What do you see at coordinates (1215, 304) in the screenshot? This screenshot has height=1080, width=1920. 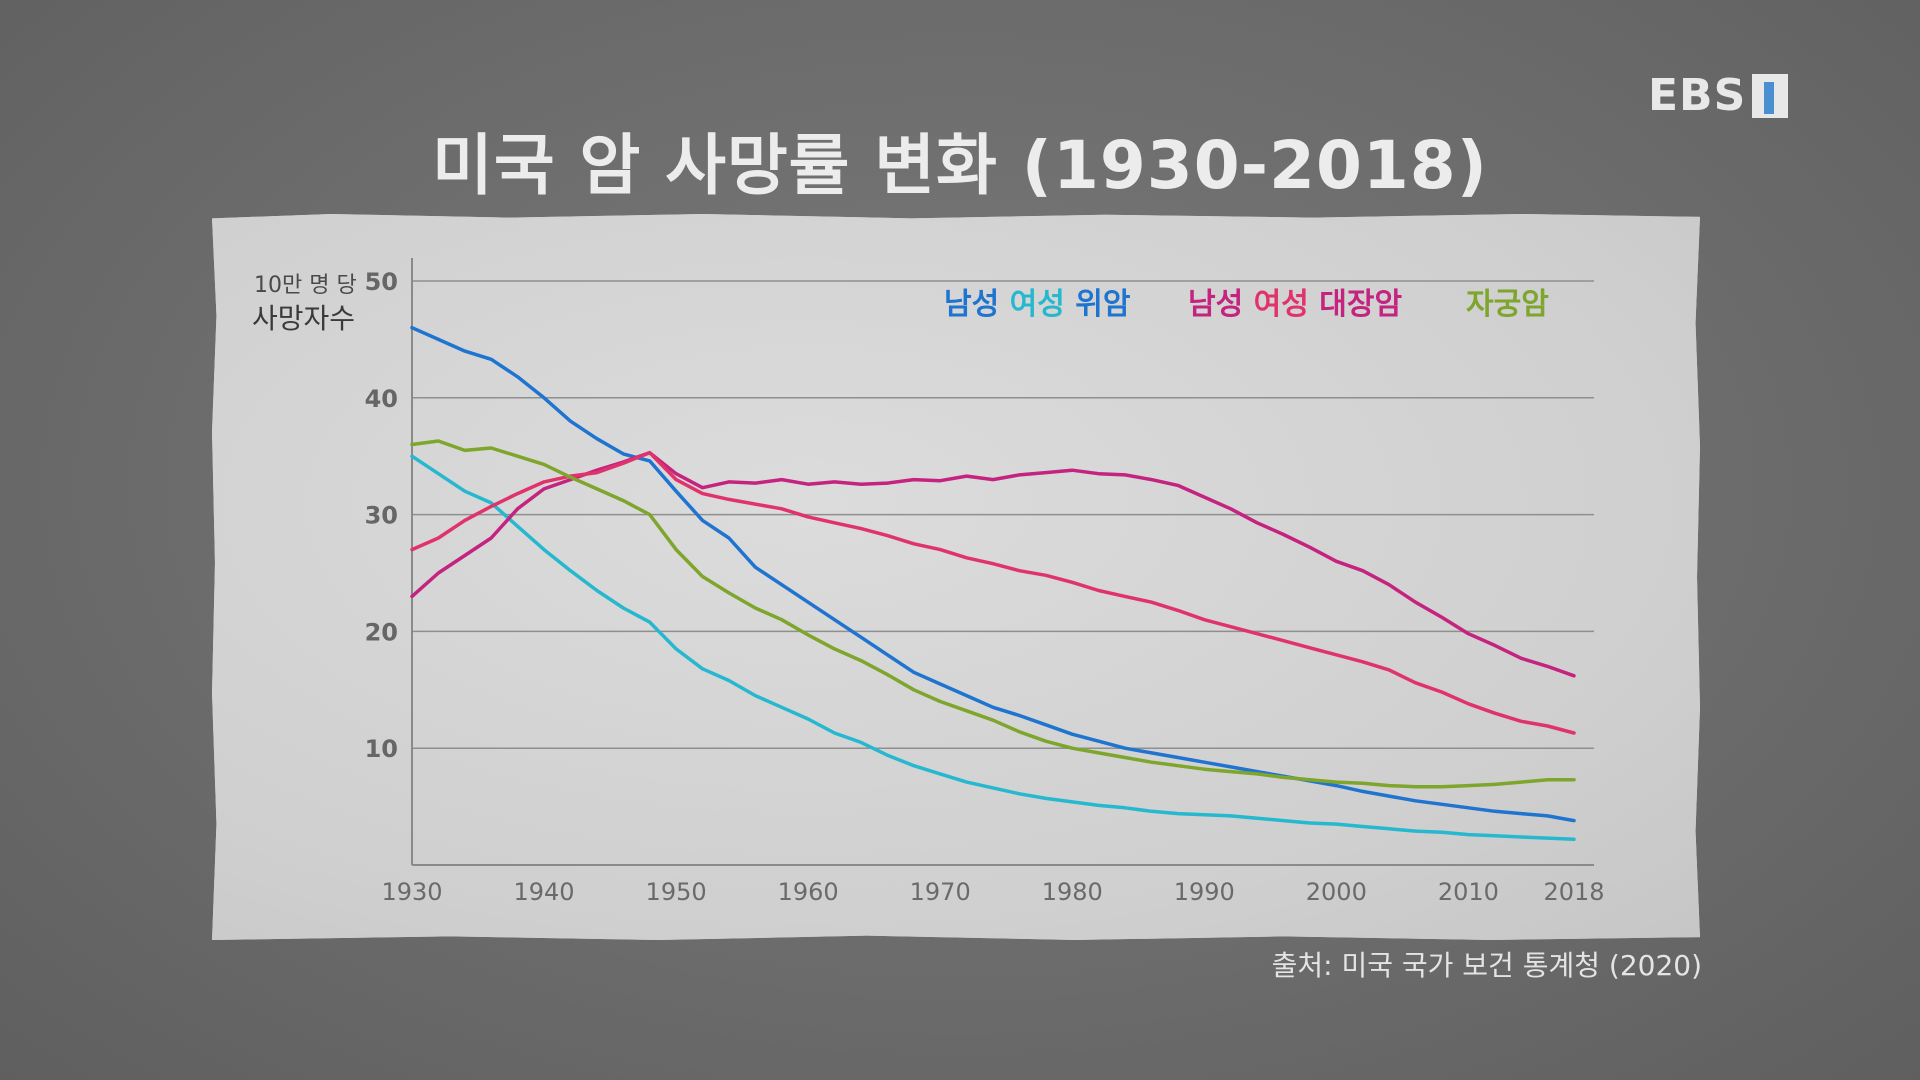 I see `legend-colorectal-part-0: 남성` at bounding box center [1215, 304].